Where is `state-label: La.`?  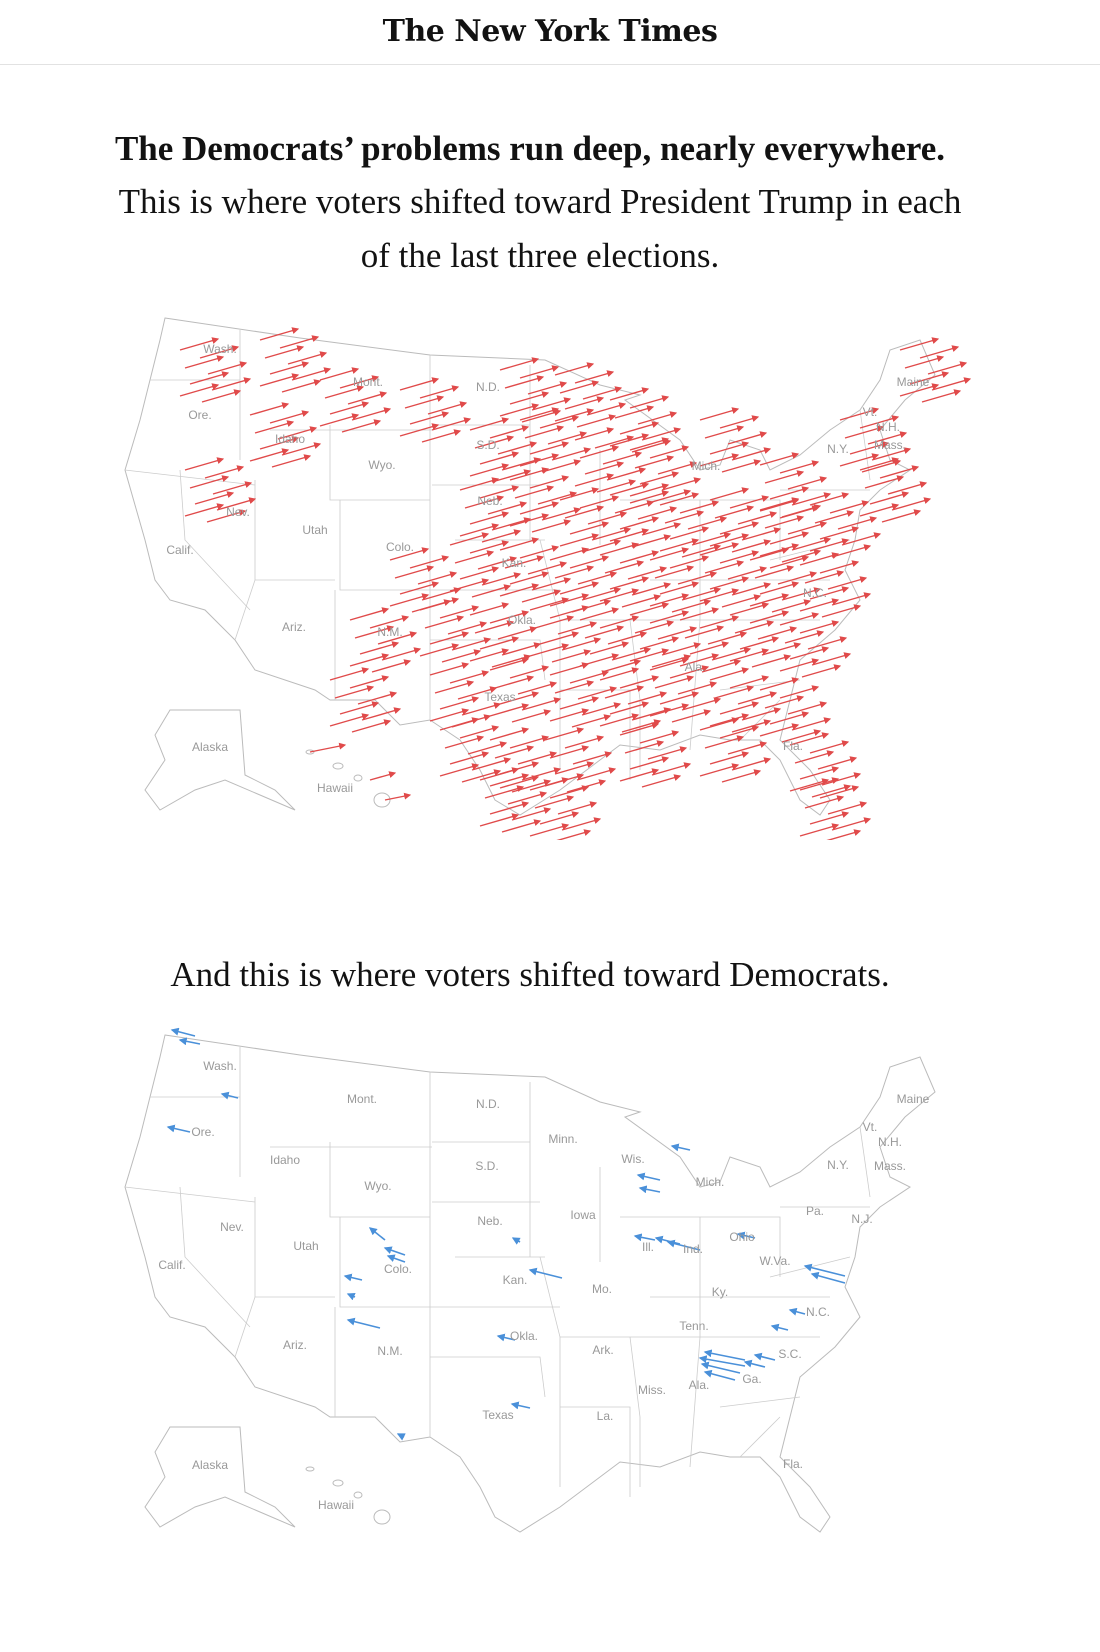
state-label: La. is located at coordinates (605, 1416).